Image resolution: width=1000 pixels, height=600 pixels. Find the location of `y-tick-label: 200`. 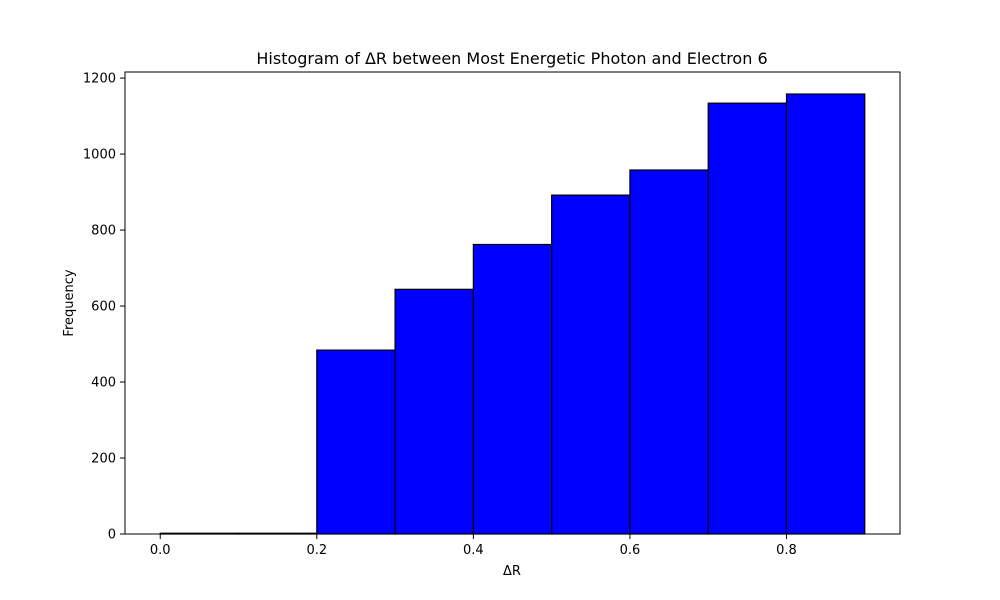

y-tick-label: 200 is located at coordinates (103, 459).